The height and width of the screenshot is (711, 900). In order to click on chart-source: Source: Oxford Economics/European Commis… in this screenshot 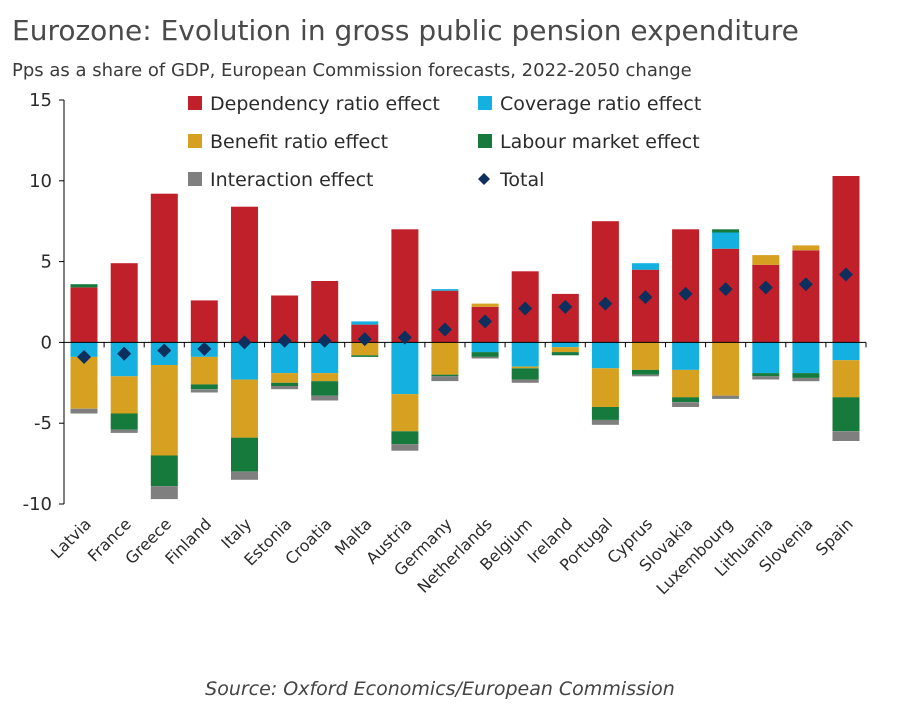, I will do `click(440, 689)`.